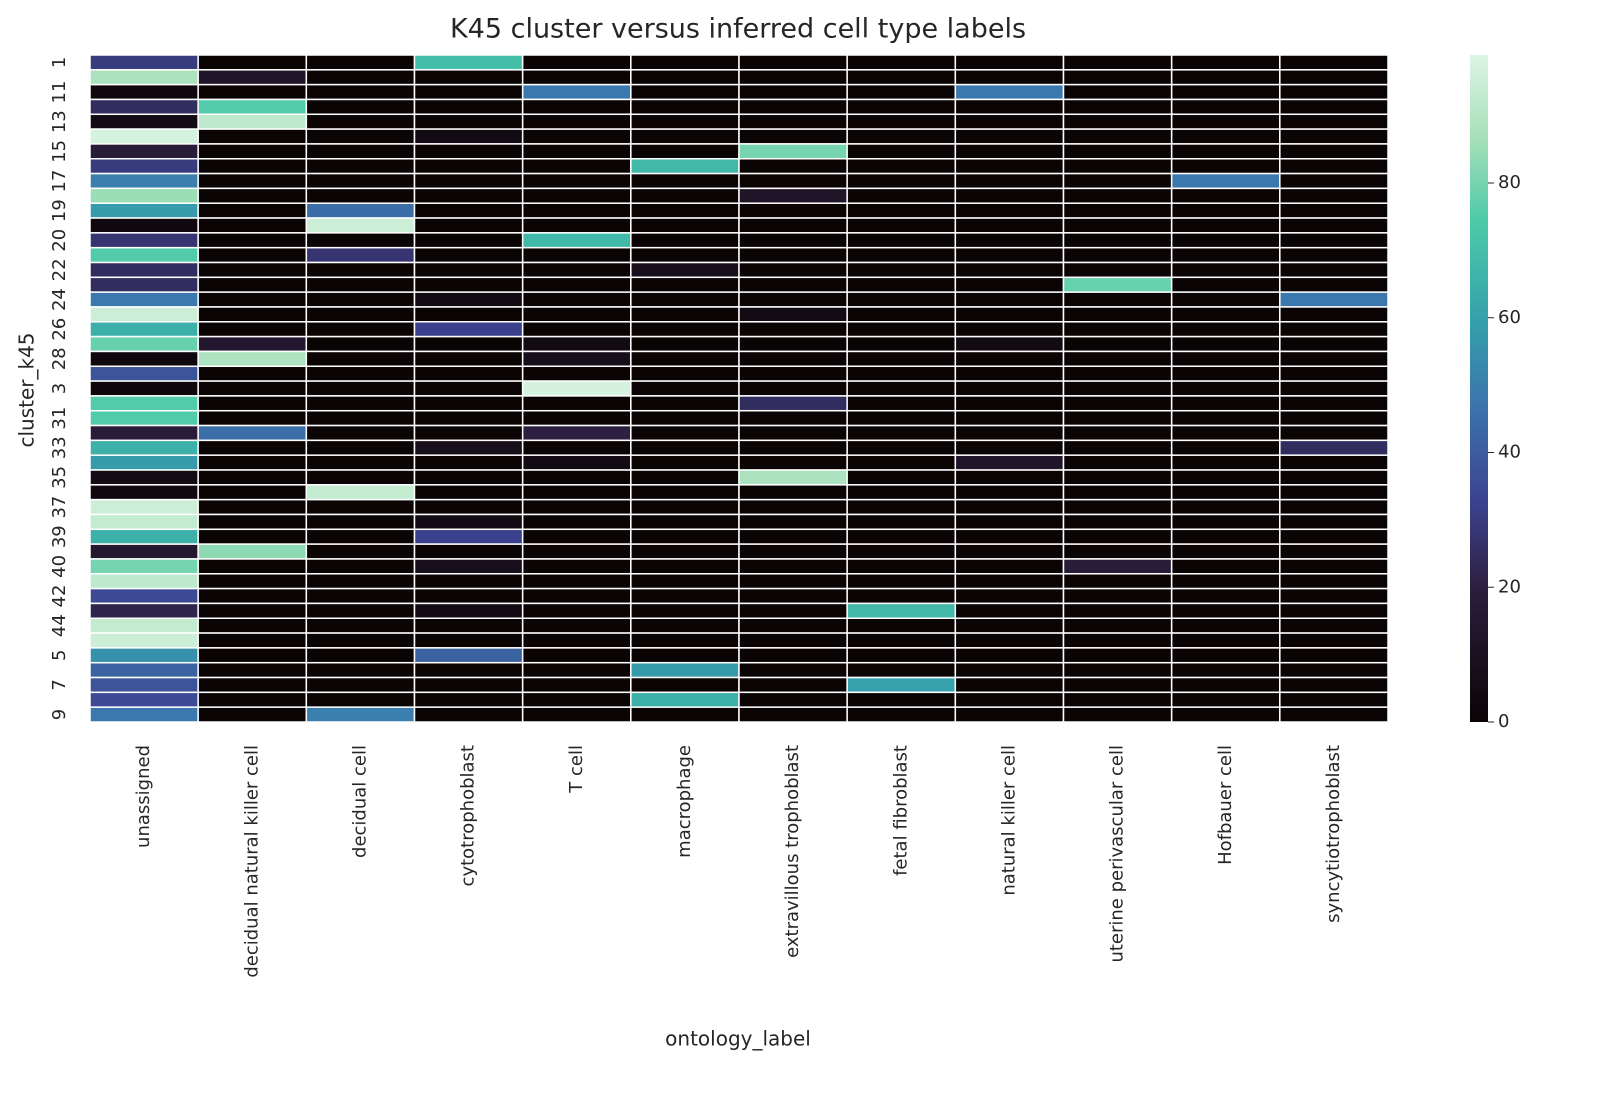 Image resolution: width=1616 pixels, height=1107 pixels. Describe the element at coordinates (59, 210) in the screenshot. I see `y-tick-label: 19` at that location.